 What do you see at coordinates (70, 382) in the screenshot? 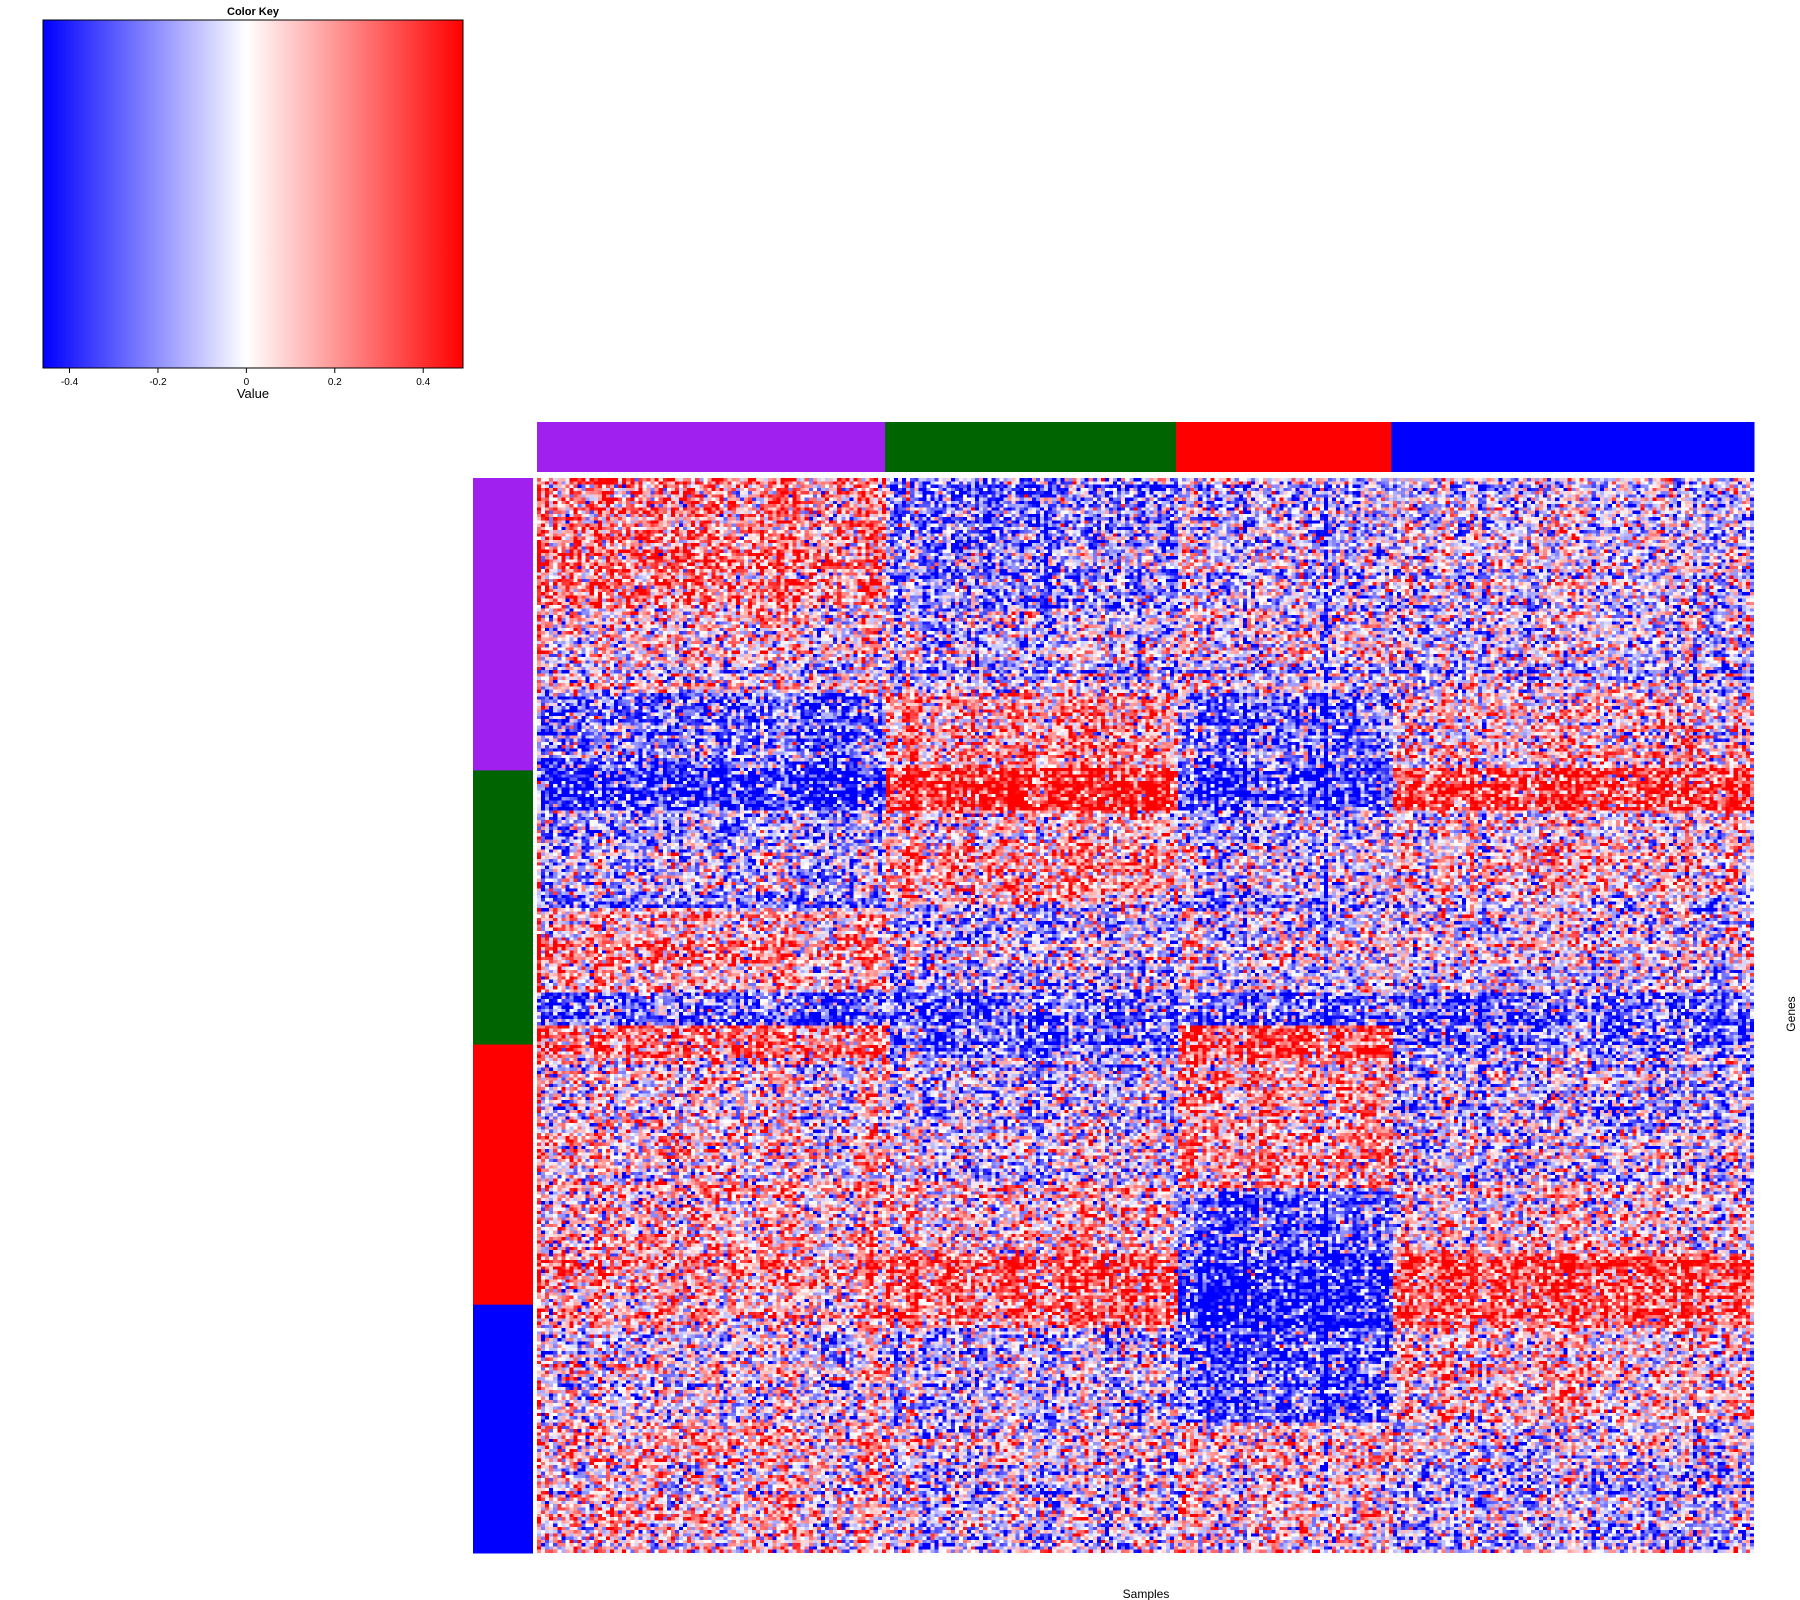
I see `color-key-tick-label: -0.4` at bounding box center [70, 382].